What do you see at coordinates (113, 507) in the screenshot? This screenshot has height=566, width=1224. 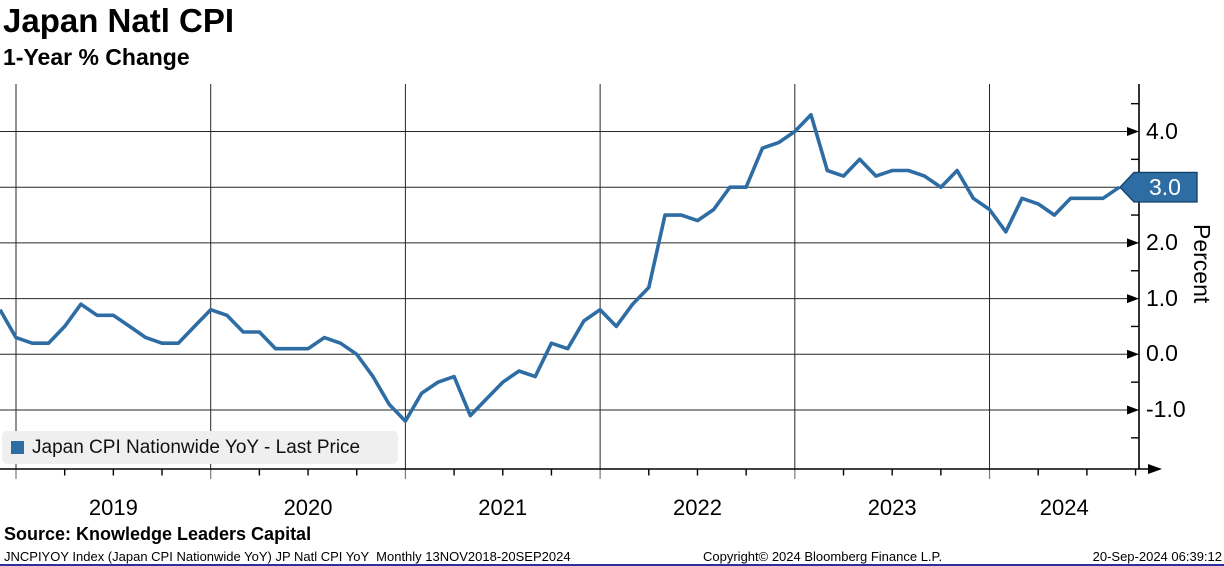 I see `x-tick-label: 2019` at bounding box center [113, 507].